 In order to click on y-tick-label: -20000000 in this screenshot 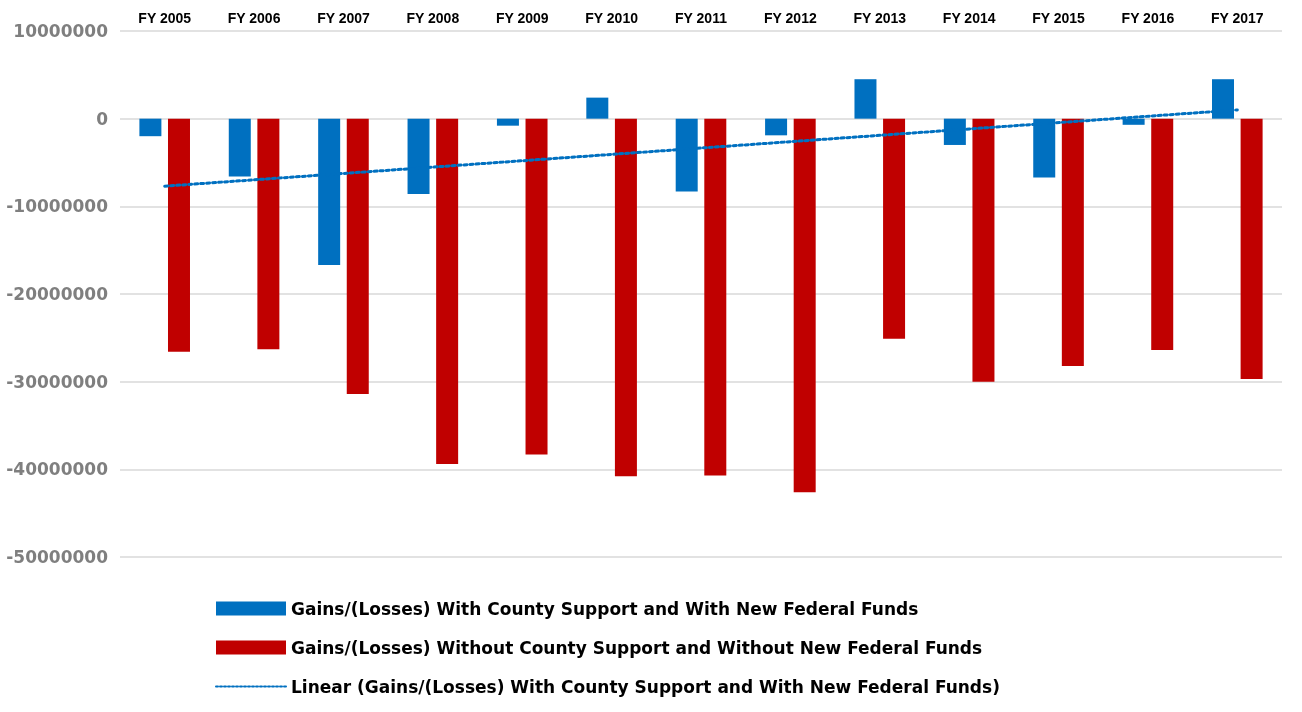, I will do `click(57, 294)`.